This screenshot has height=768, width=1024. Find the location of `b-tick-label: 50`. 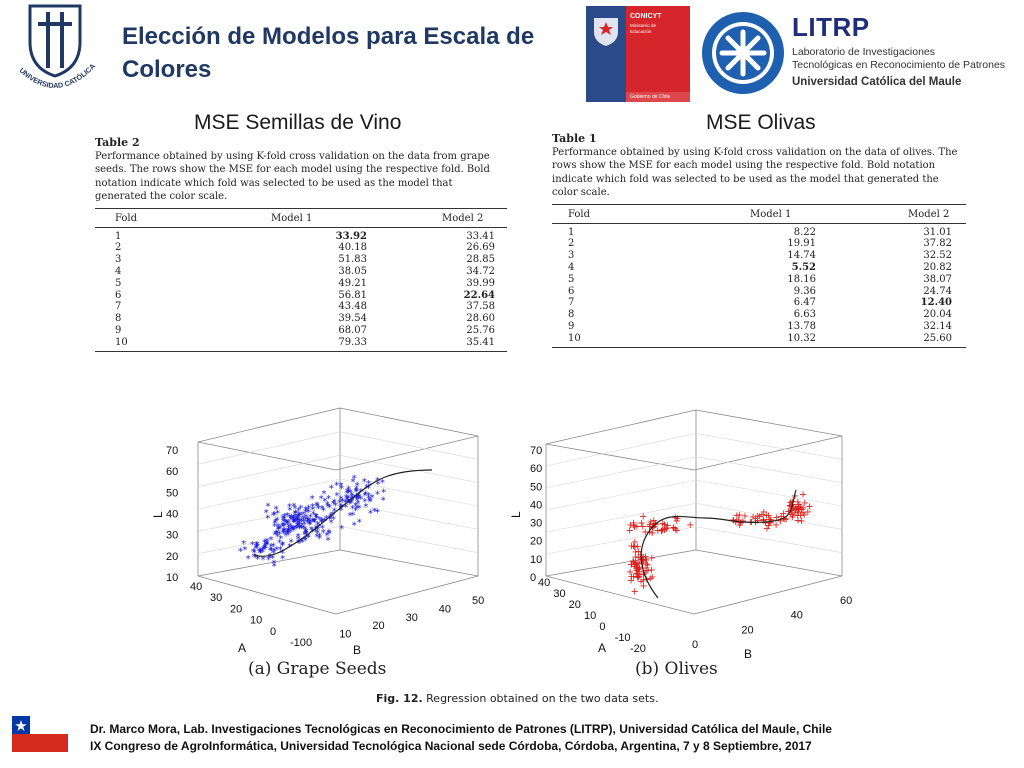

b-tick-label: 50 is located at coordinates (478, 601).